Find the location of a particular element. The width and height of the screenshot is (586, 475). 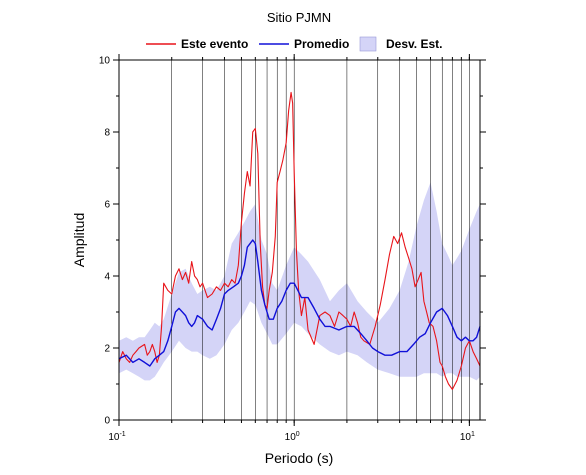

y-tick-label: 6 is located at coordinates (107, 205).